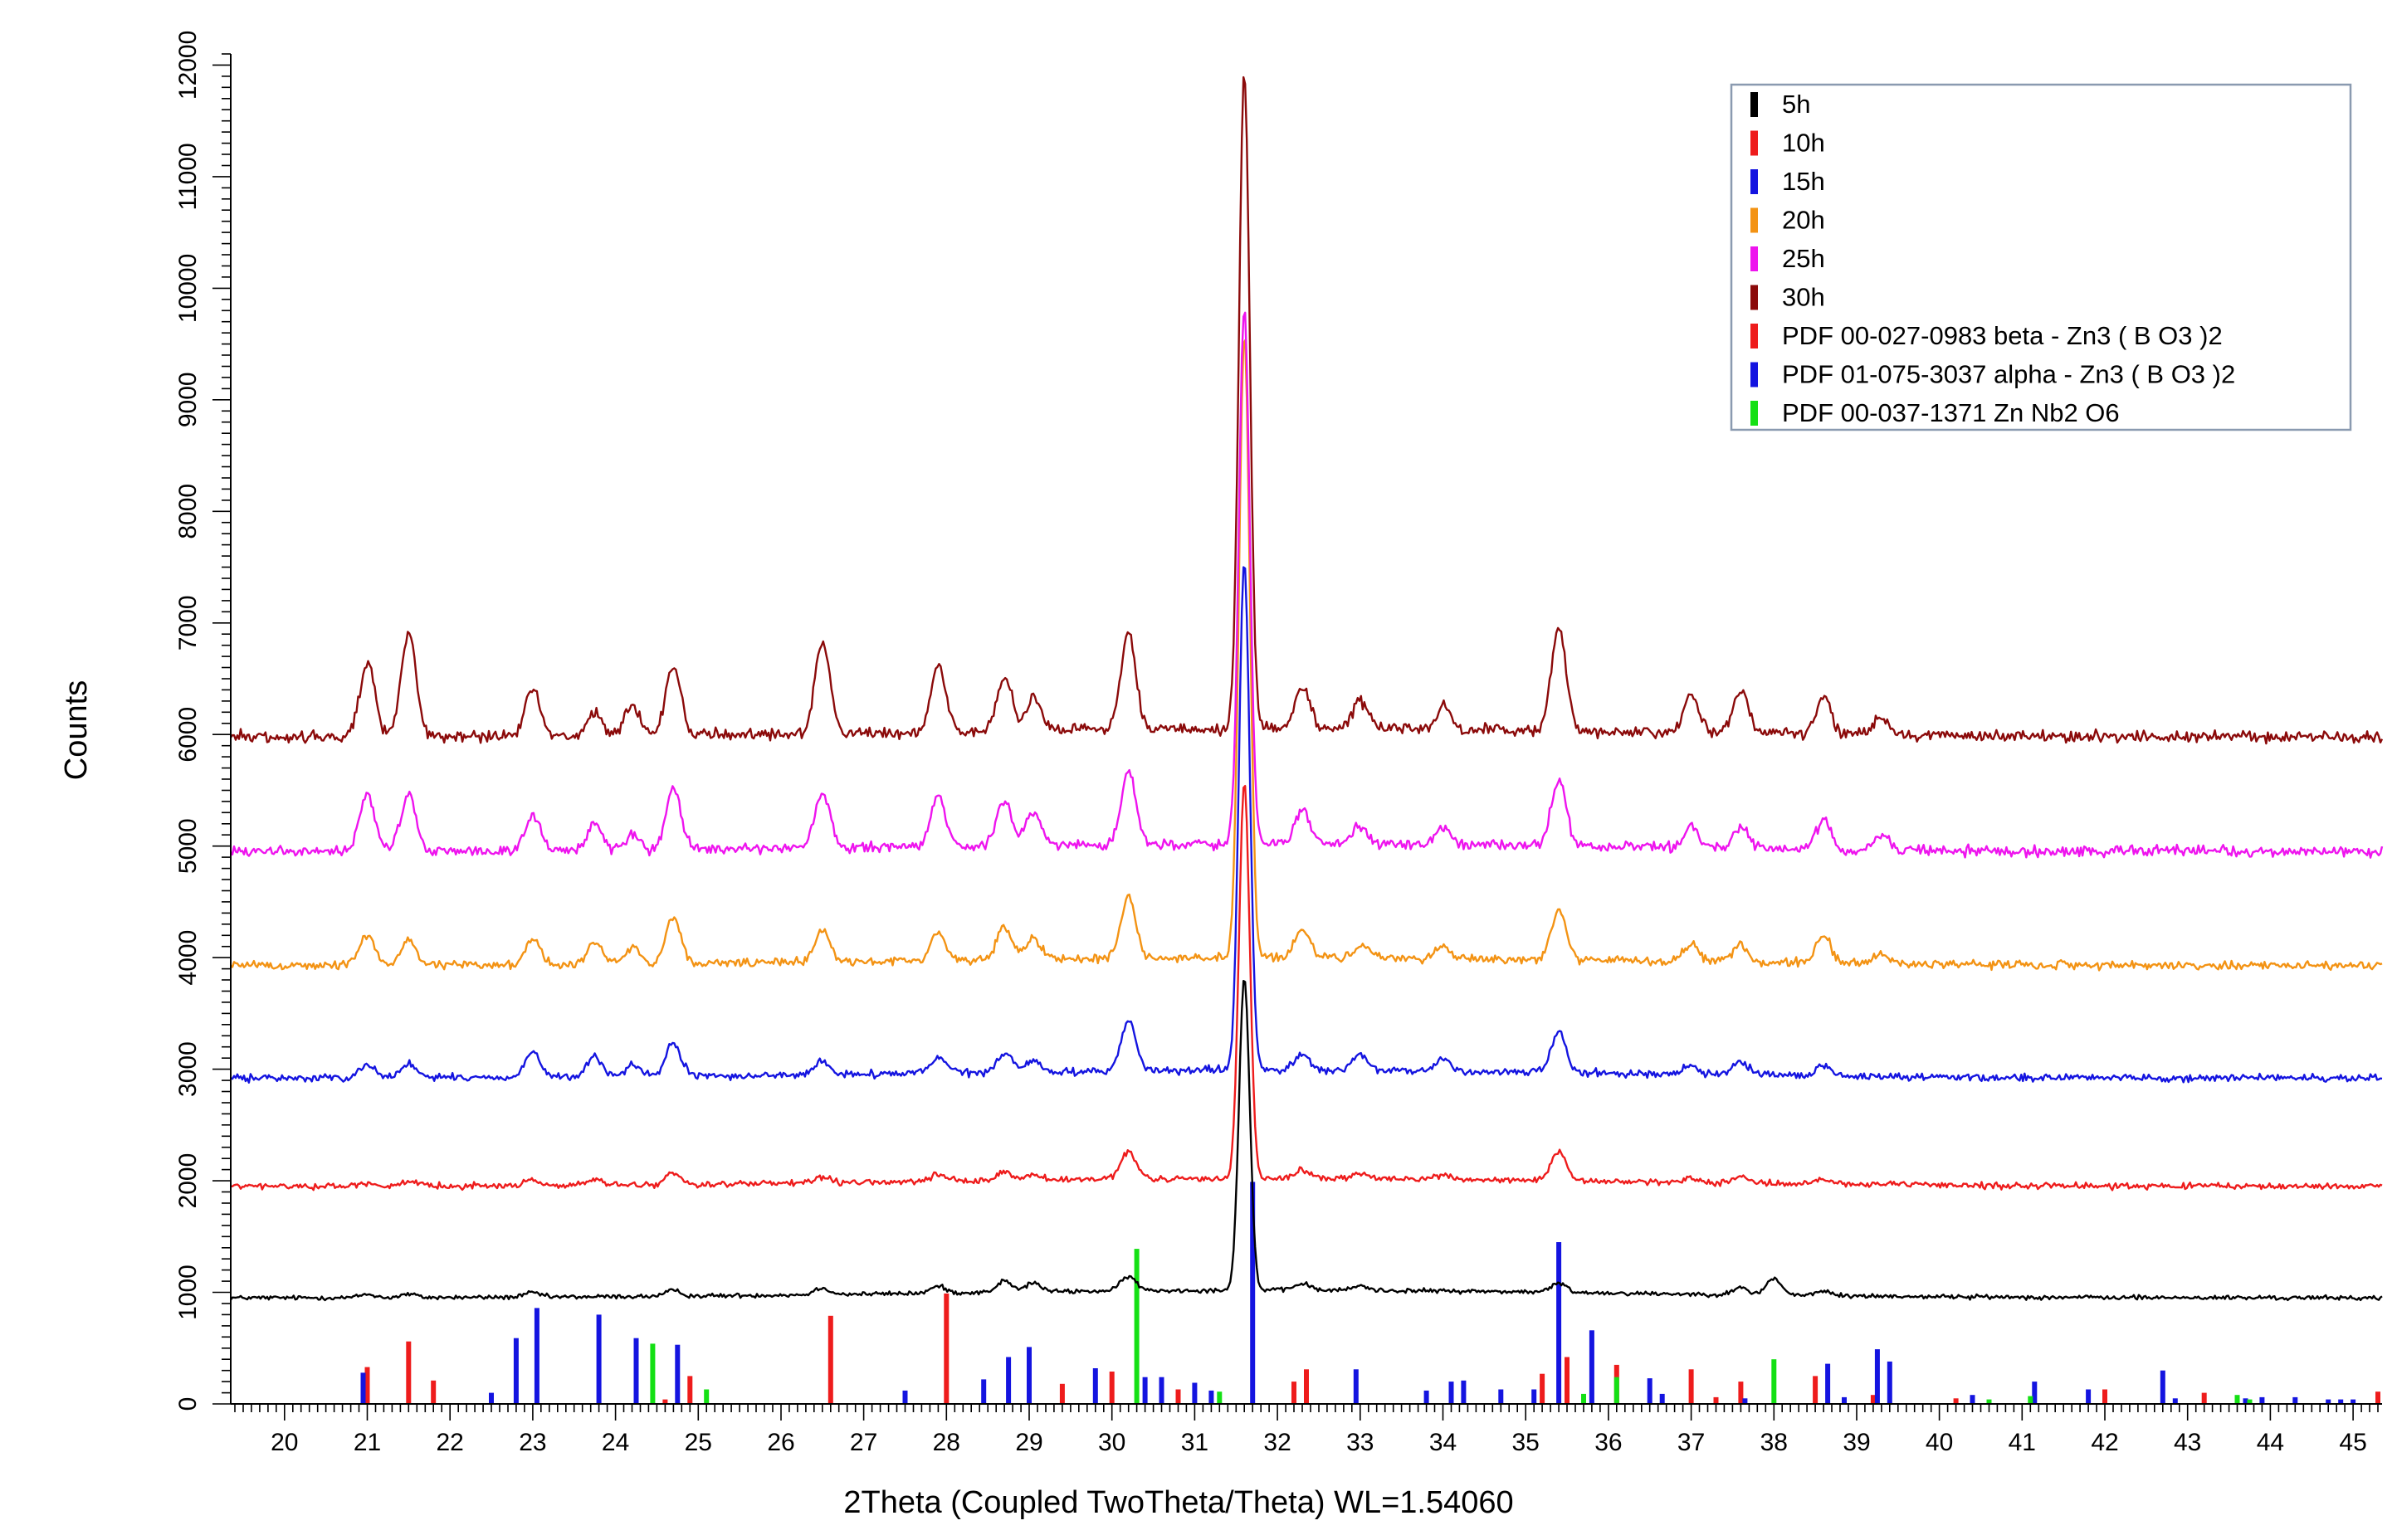  Describe the element at coordinates (284, 1442) in the screenshot. I see `x-tick-label: 20` at that location.